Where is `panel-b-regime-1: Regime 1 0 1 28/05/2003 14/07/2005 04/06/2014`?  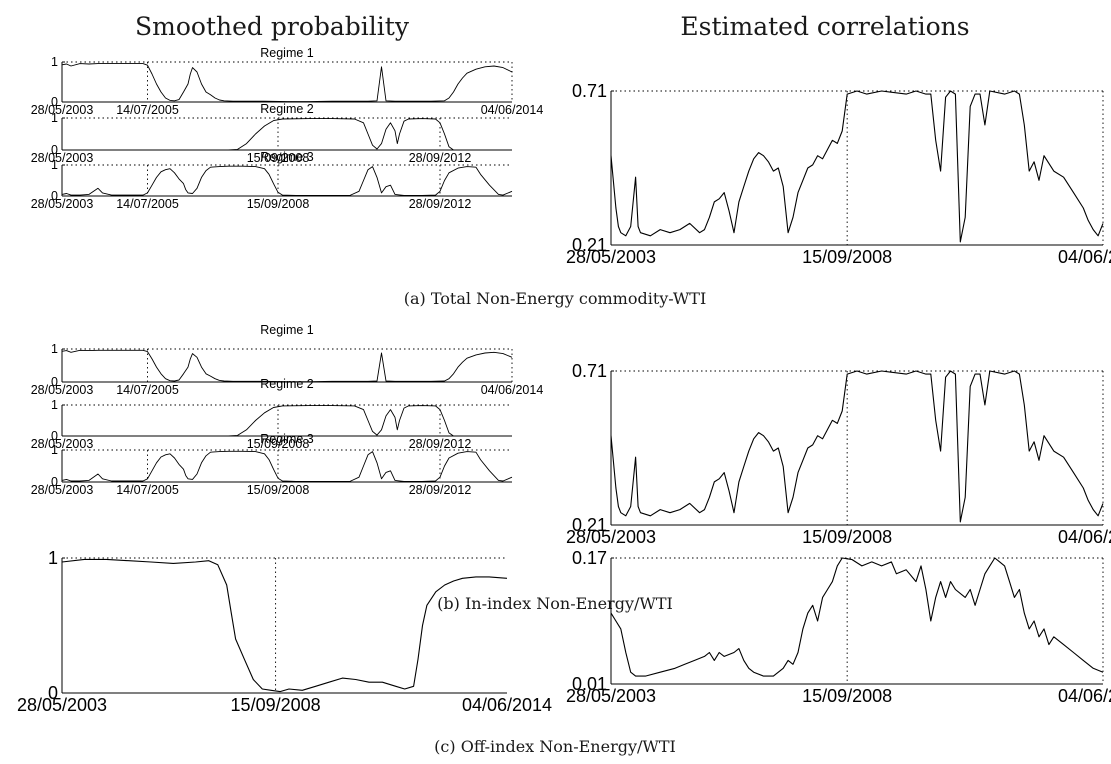 panel-b-regime-1: Regime 1 0 1 28/05/2003 14/07/2005 04/06/2014 is located at coordinates (287, 360).